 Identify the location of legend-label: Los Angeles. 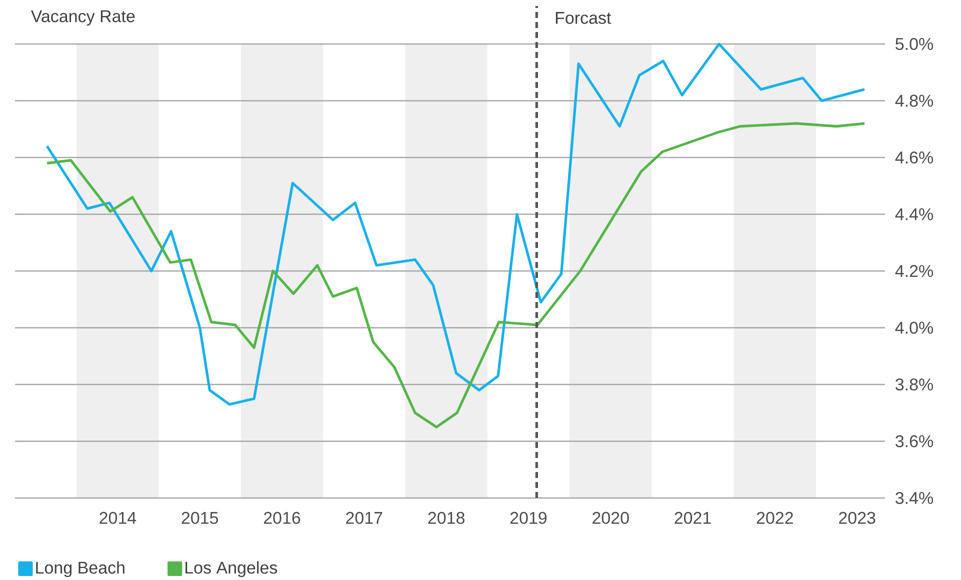
(232, 569).